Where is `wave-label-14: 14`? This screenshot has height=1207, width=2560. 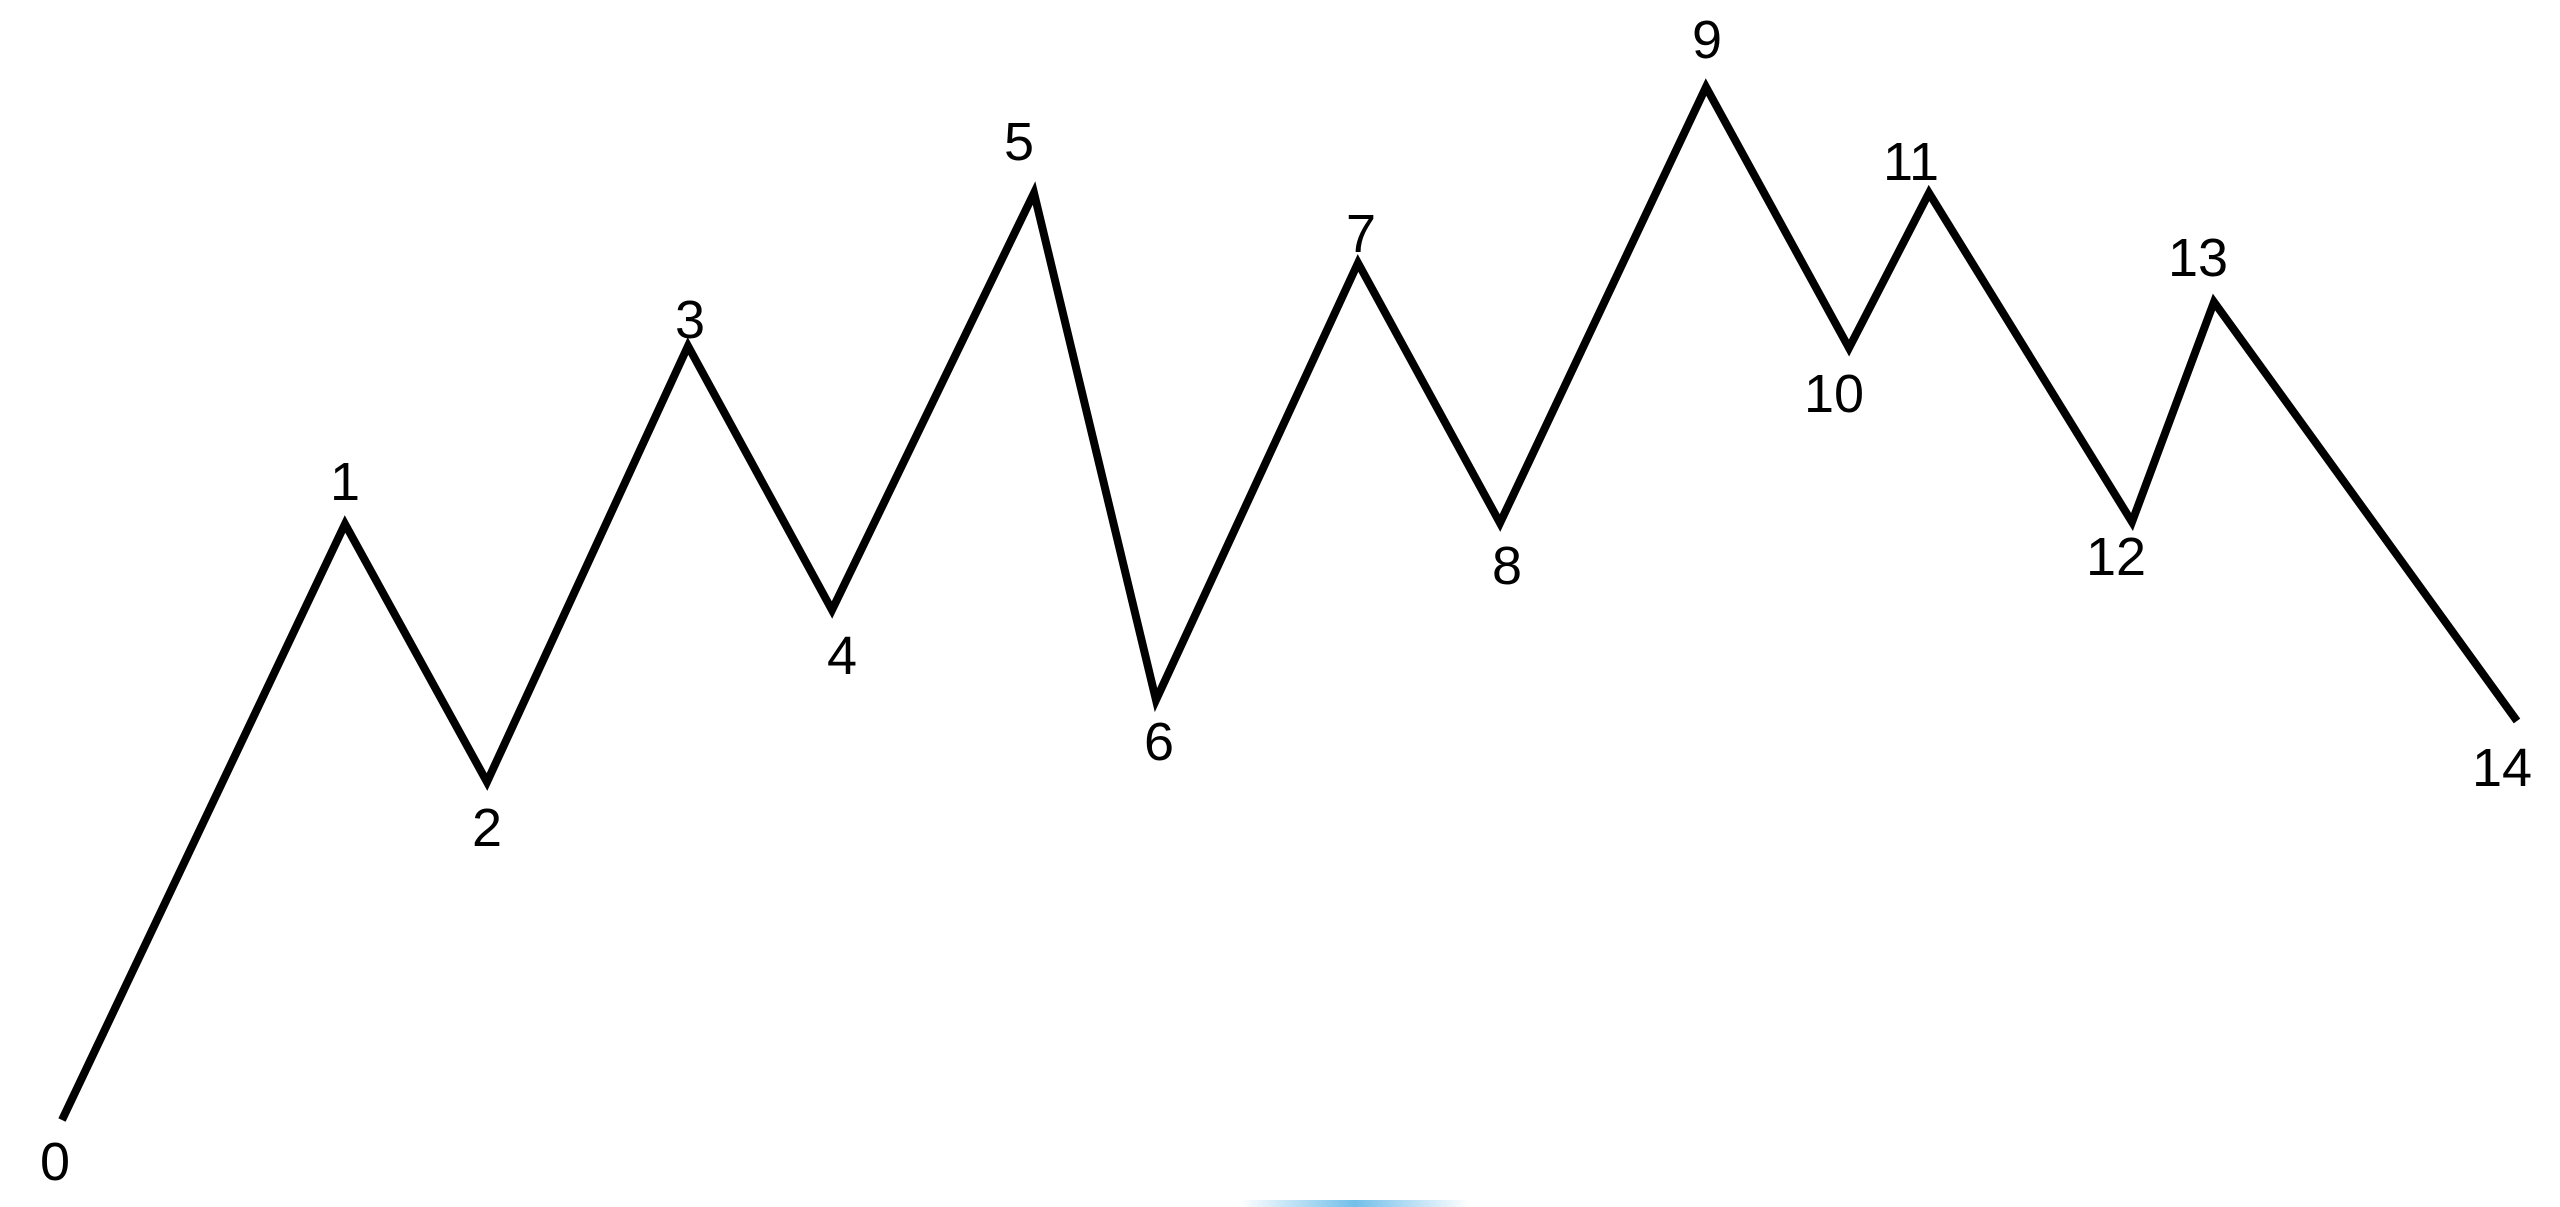
wave-label-14: 14 is located at coordinates (2502, 768).